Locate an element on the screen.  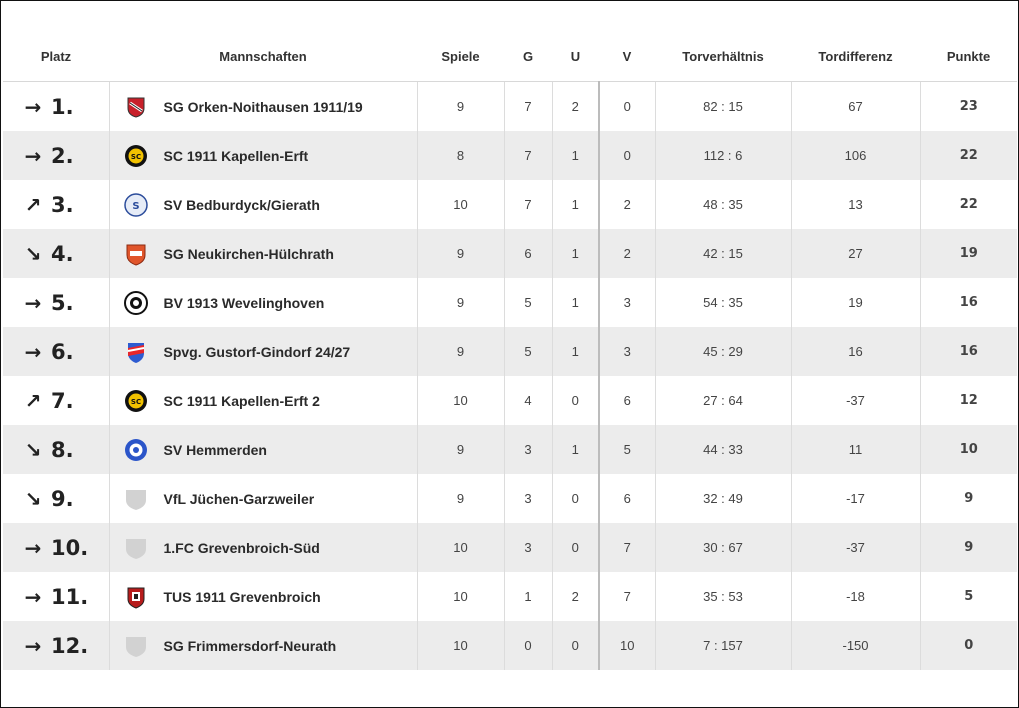
crest-hemmerden-icon is located at coordinates (136, 450).